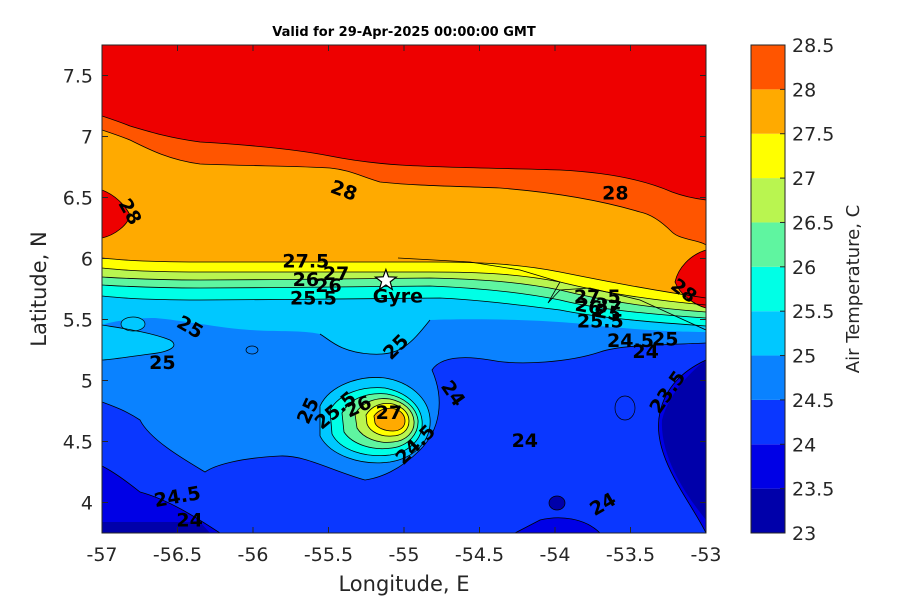 This screenshot has width=900, height=600. I want to click on x-tick-label: -56.5, so click(177, 555).